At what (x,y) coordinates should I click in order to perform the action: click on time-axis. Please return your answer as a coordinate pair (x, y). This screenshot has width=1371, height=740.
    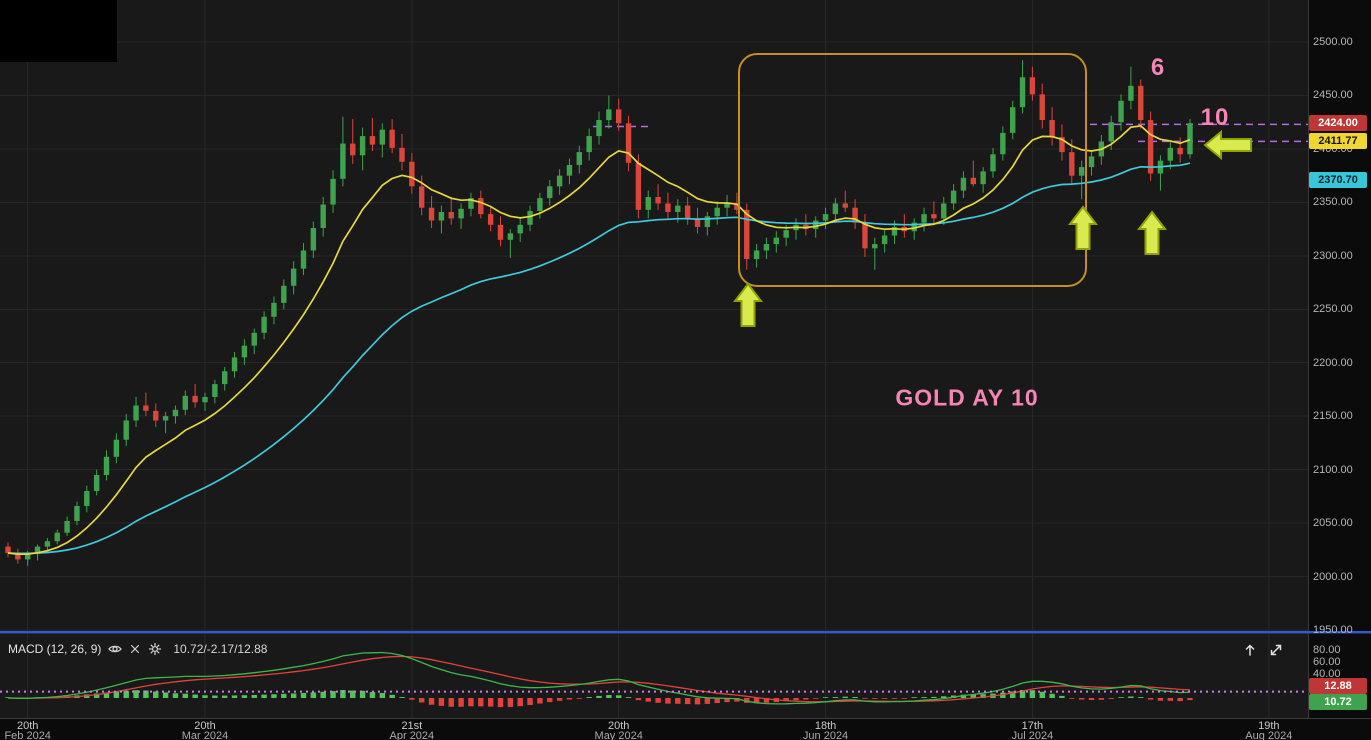
    Looking at the image, I should click on (685, 729).